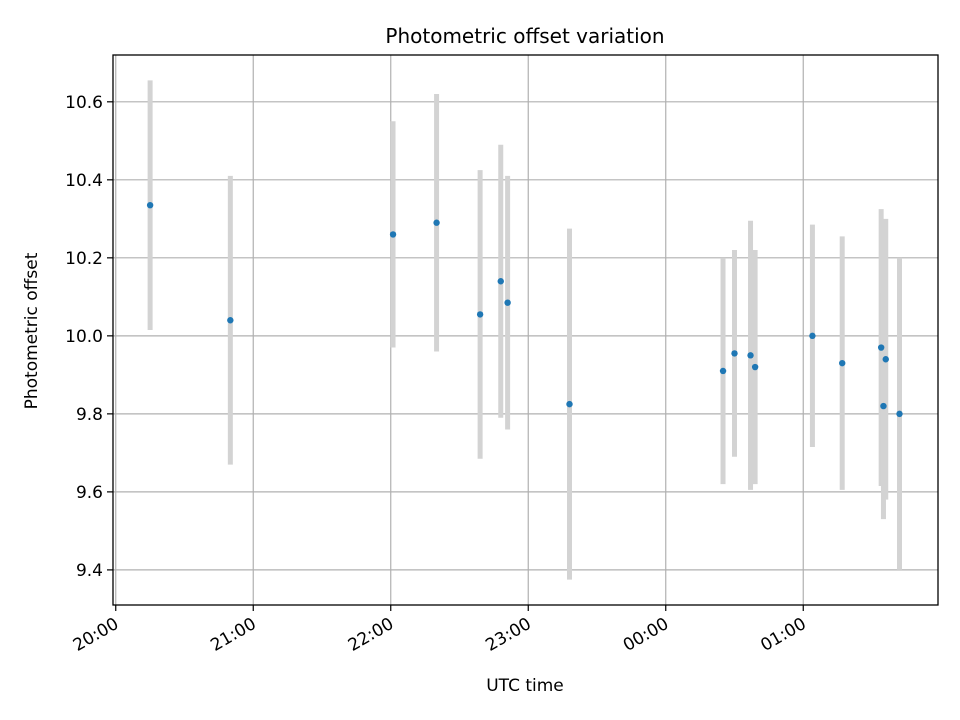 Image resolution: width=960 pixels, height=720 pixels. Describe the element at coordinates (84, 181) in the screenshot. I see `y-tick-label: 10.4` at that location.